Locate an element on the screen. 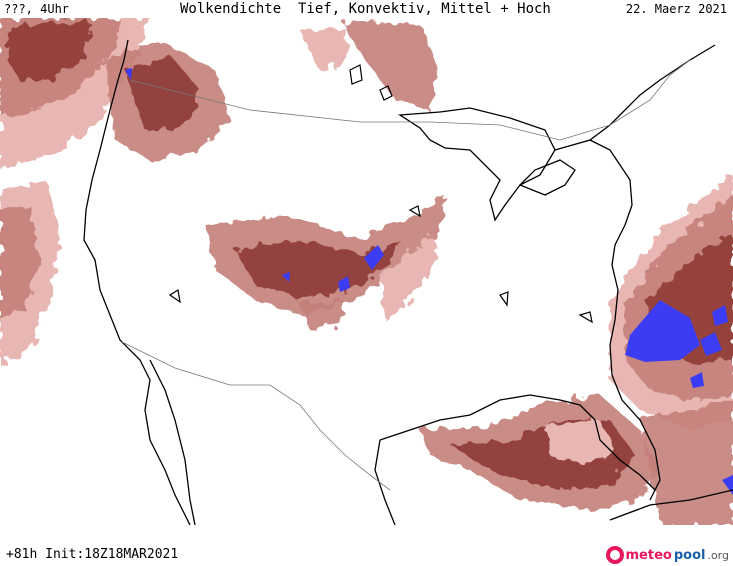 Image resolution: width=733 pixels, height=566 pixels. valid-date: 22. Maerz 2021 is located at coordinates (676, 9).